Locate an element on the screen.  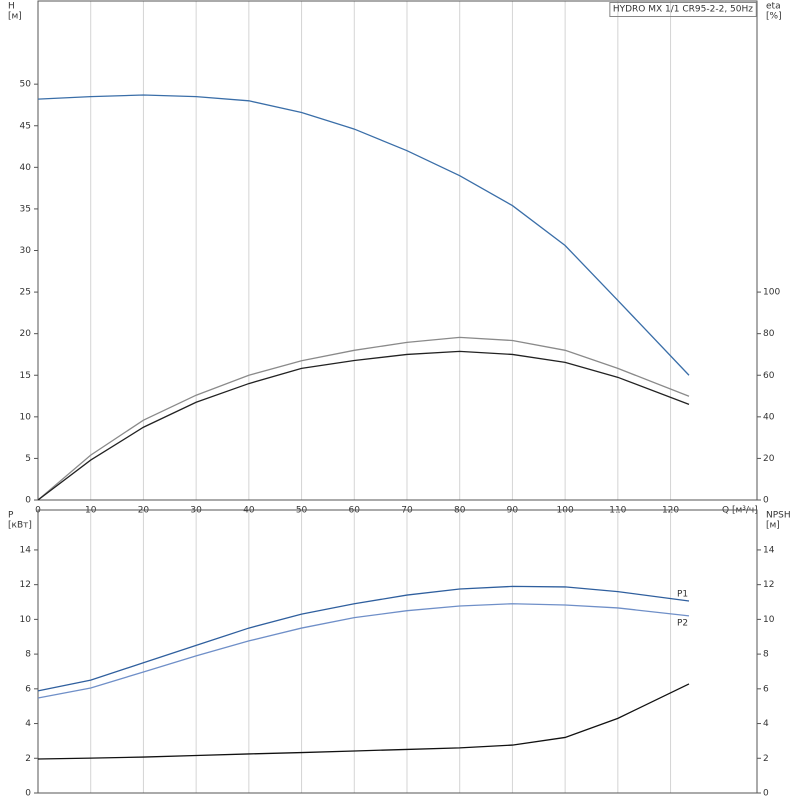
y-tick-label: 2 is located at coordinates (28, 759).